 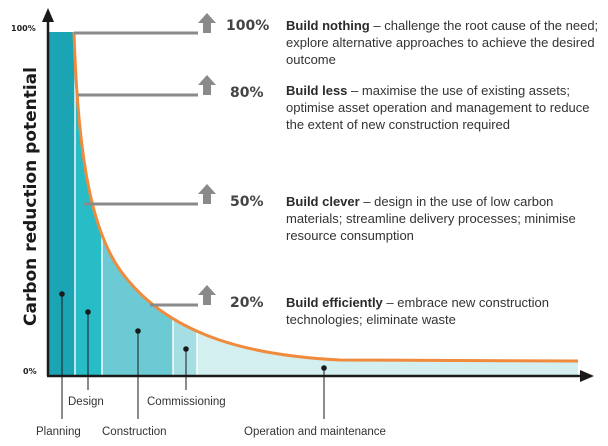 I want to click on stage-construction: Construction, so click(x=134, y=383).